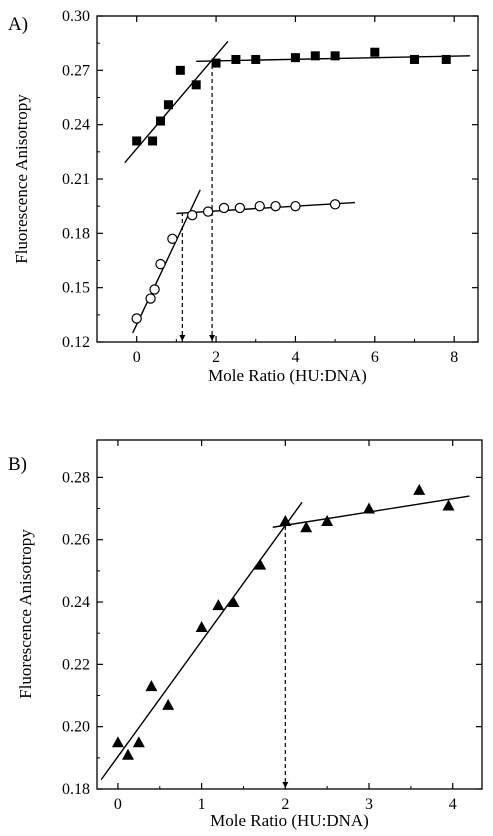 This screenshot has width=493, height=836. I want to click on x-tick-label: 8, so click(454, 357).